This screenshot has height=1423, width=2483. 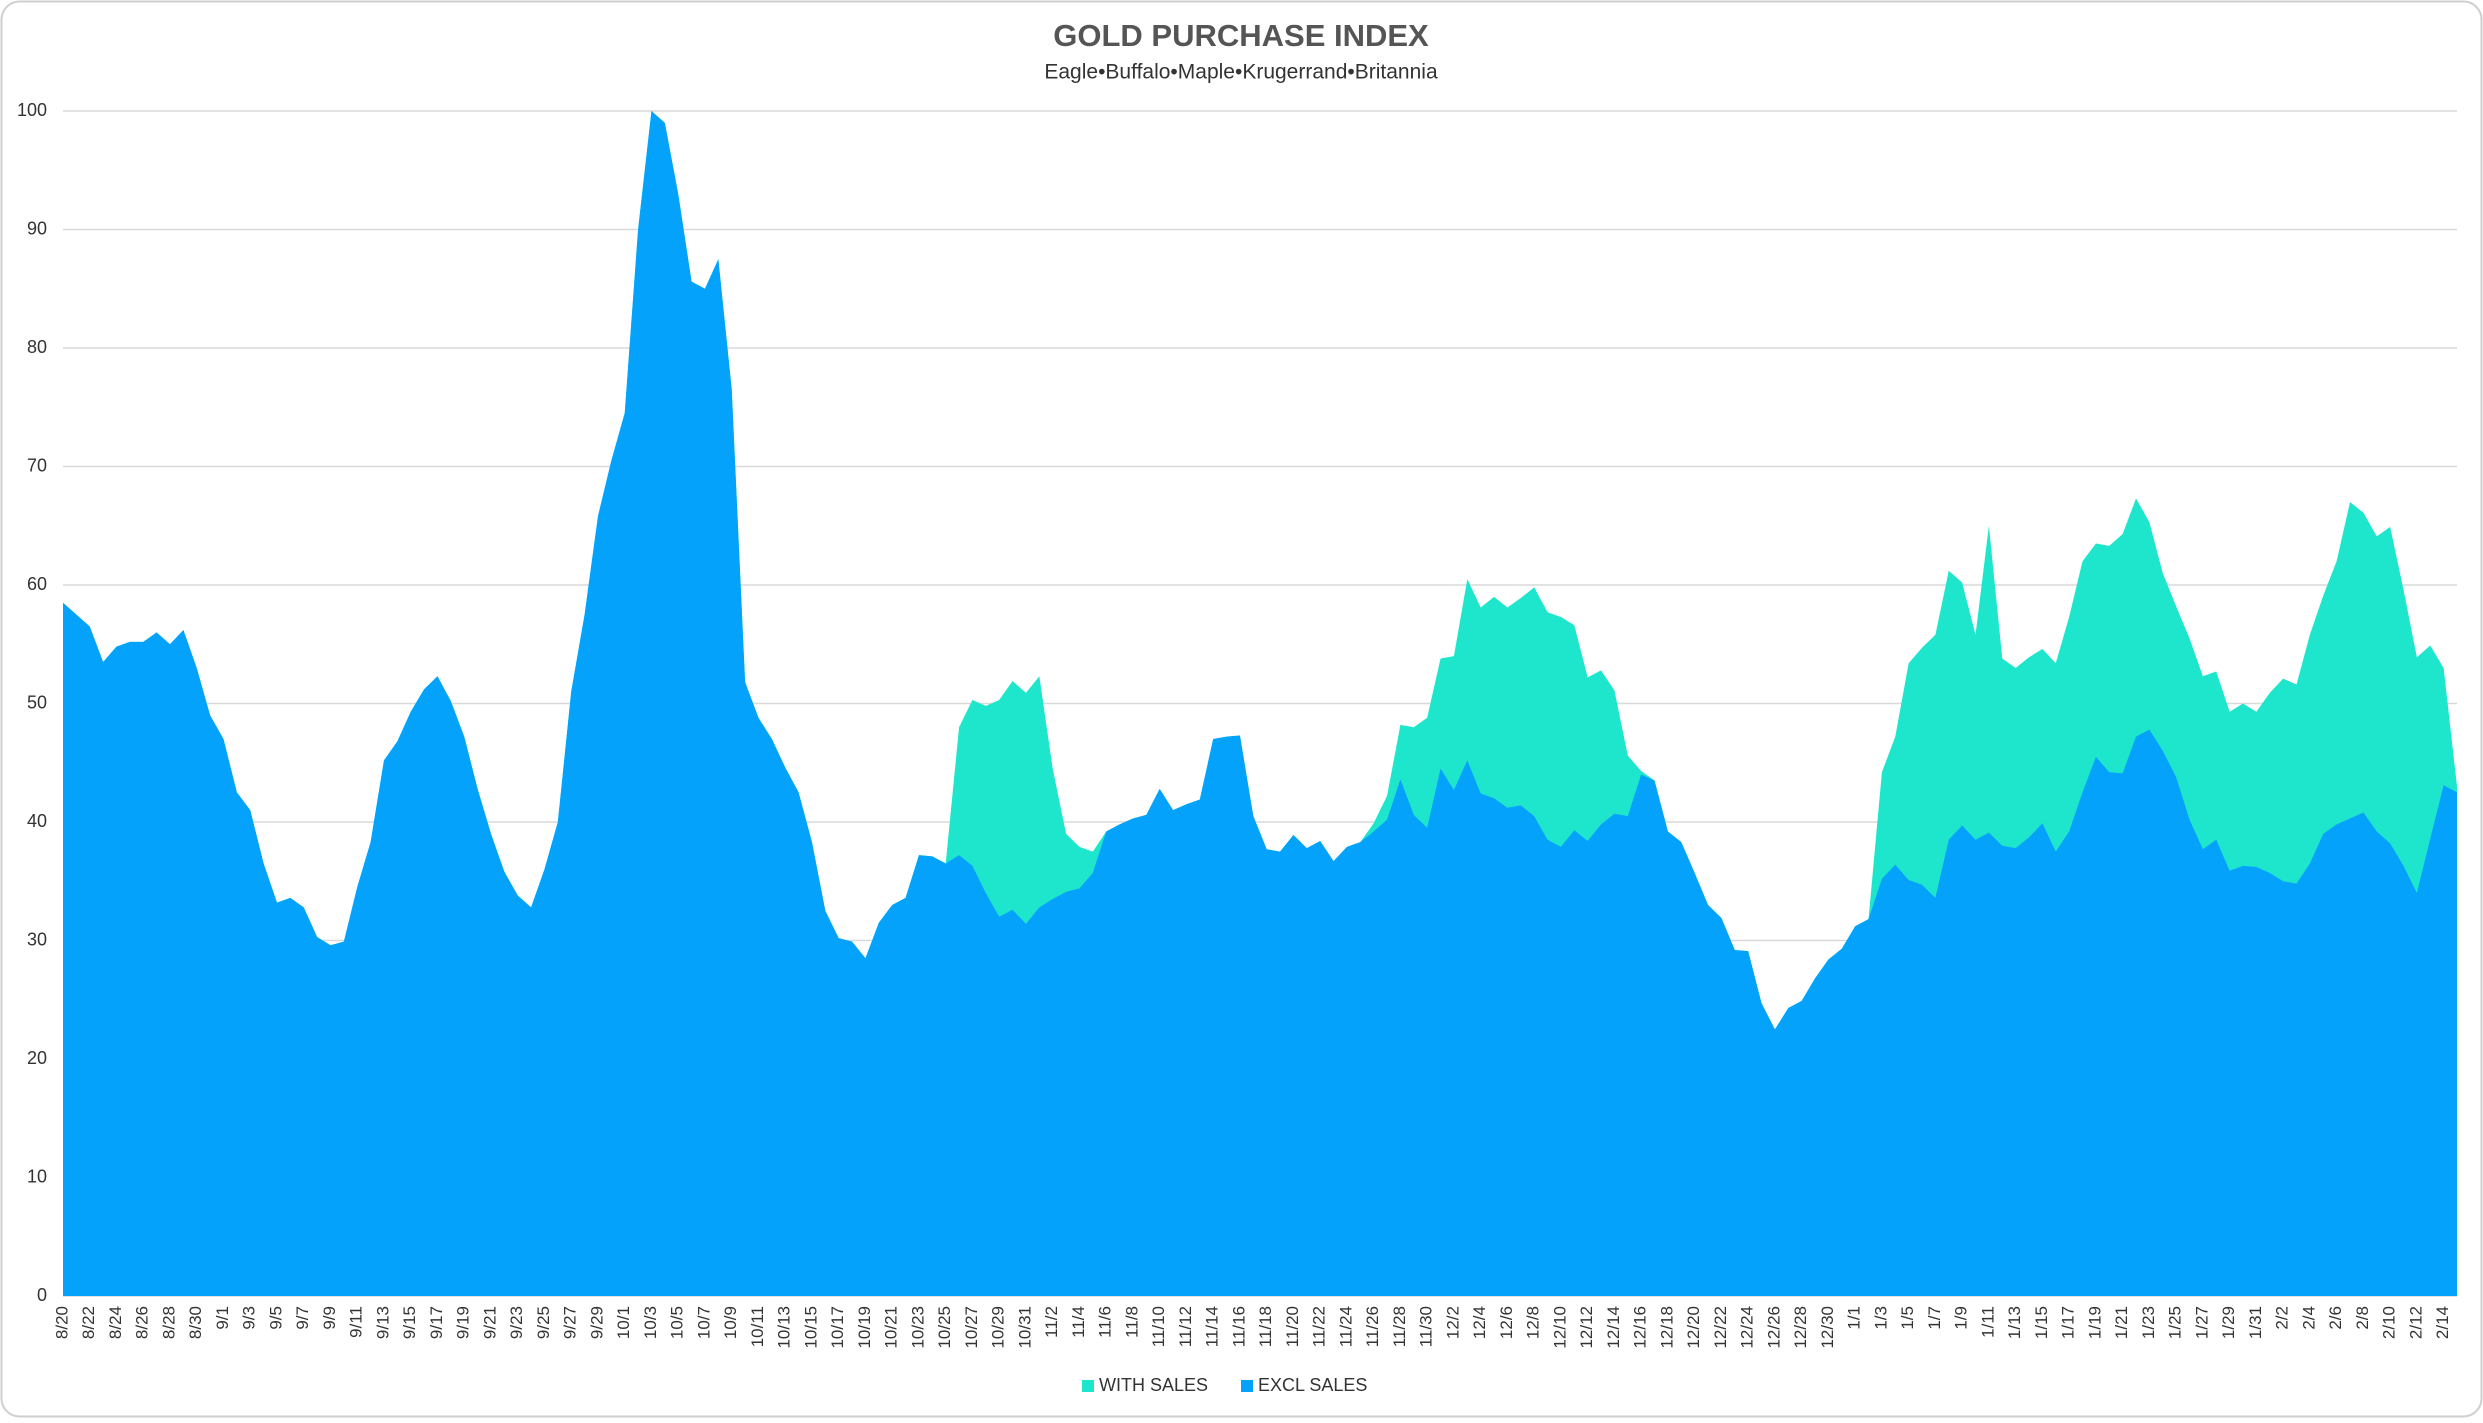 I want to click on x-tick-label: 11/20, so click(x=1292, y=1326).